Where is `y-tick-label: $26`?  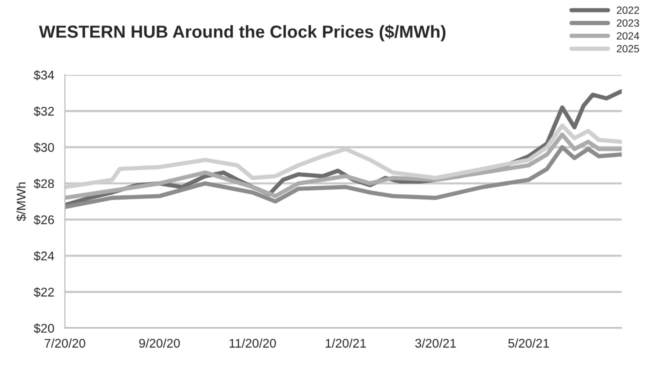
y-tick-label: $26 is located at coordinates (44, 219).